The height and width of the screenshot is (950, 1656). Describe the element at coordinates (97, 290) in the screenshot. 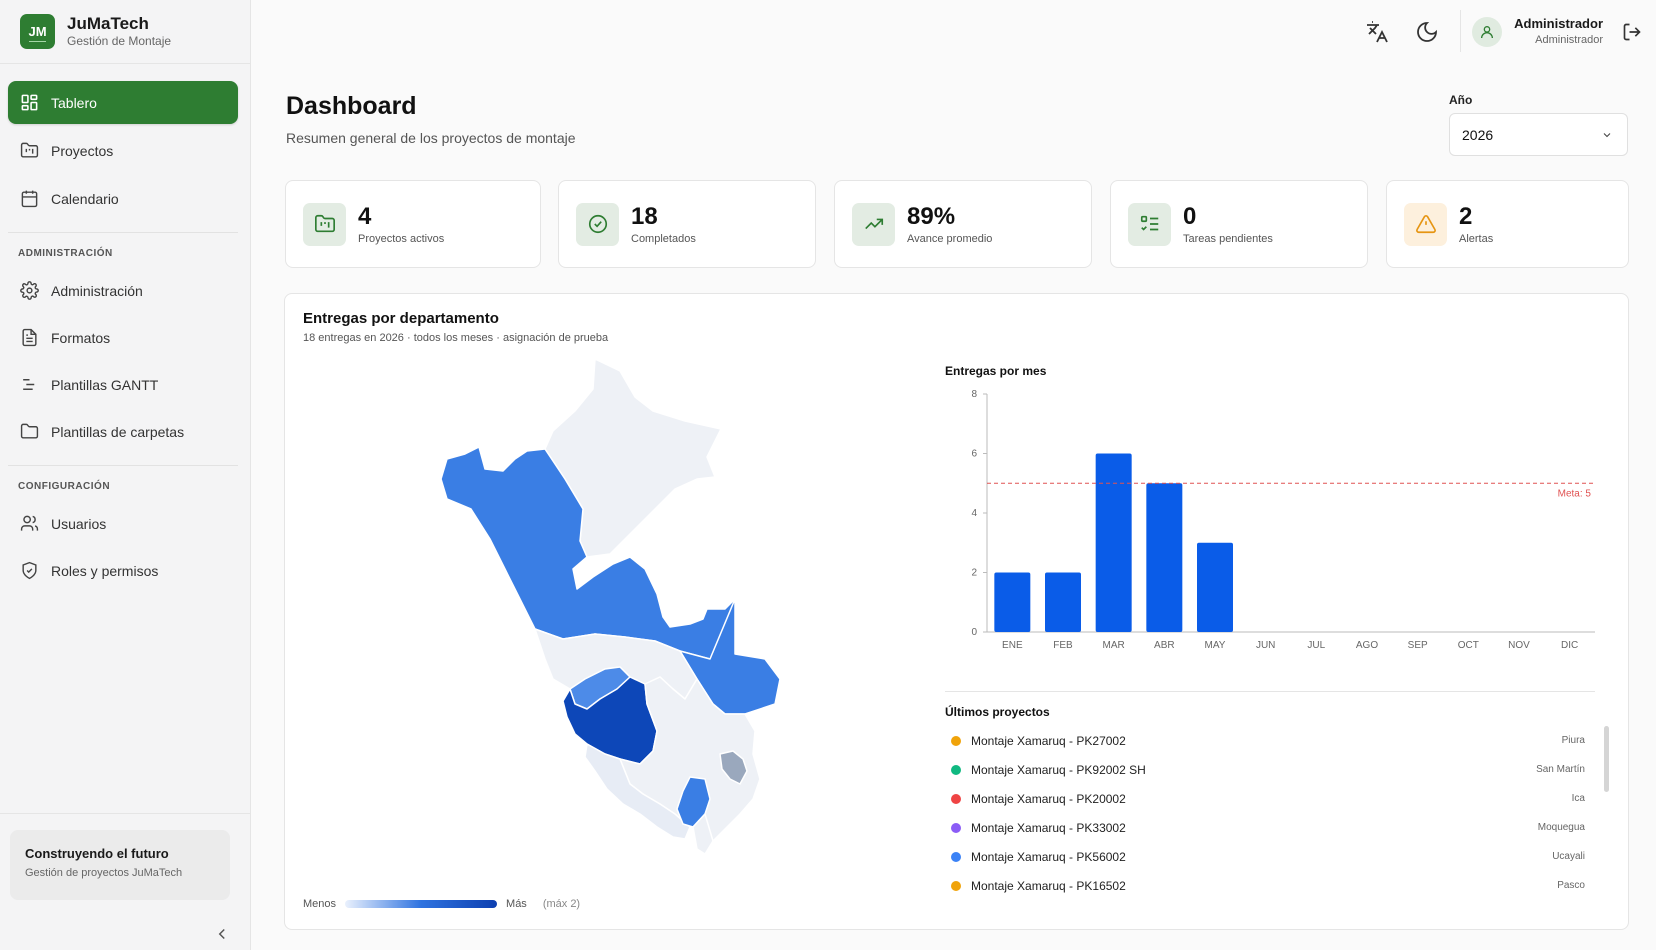

I see `sidebar-item-label: Administración` at that location.